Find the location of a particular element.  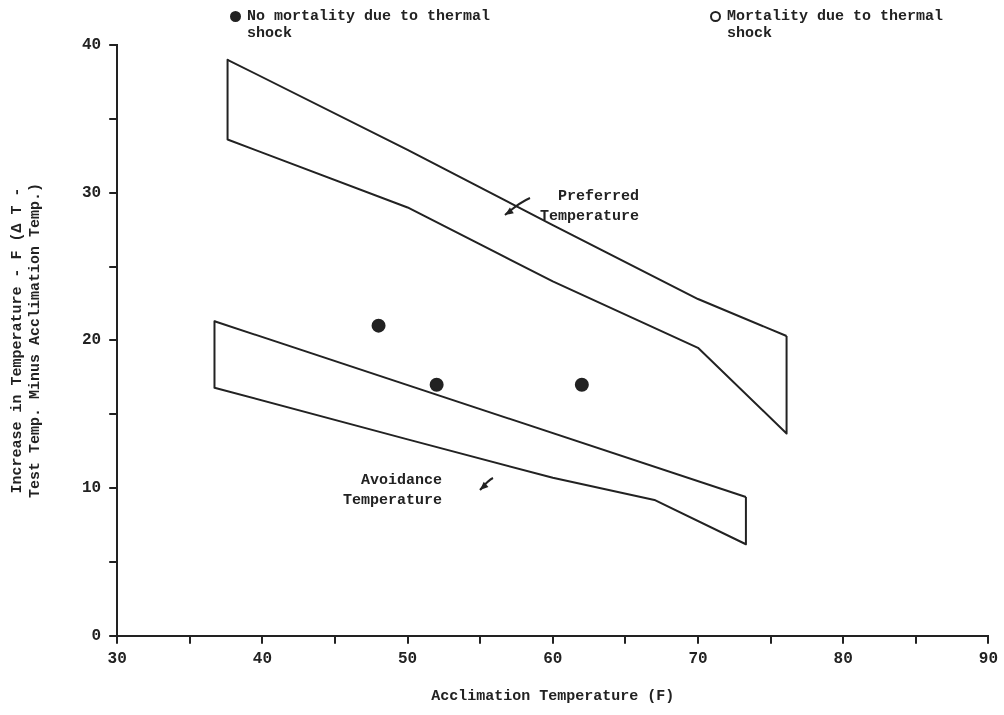

y-tick-label: 30 is located at coordinates (92, 192).